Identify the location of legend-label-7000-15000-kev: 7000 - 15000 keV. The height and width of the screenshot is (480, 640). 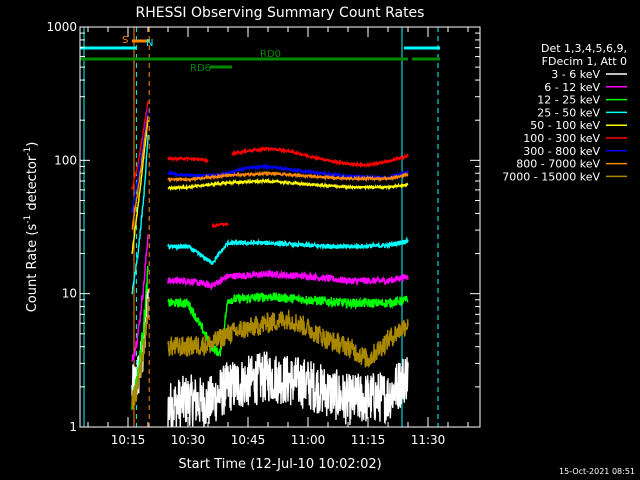
(551, 176).